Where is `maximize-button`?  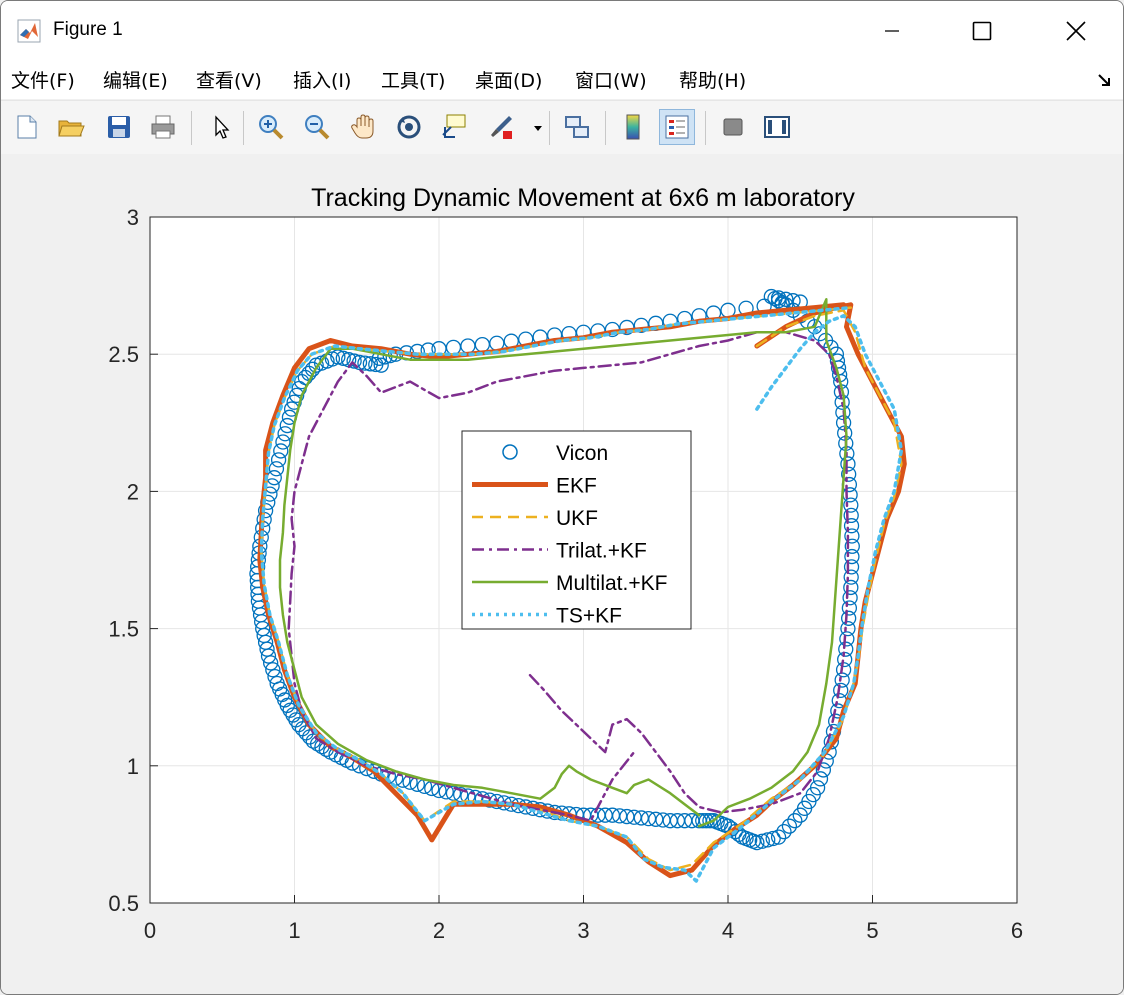
maximize-button is located at coordinates (982, 31).